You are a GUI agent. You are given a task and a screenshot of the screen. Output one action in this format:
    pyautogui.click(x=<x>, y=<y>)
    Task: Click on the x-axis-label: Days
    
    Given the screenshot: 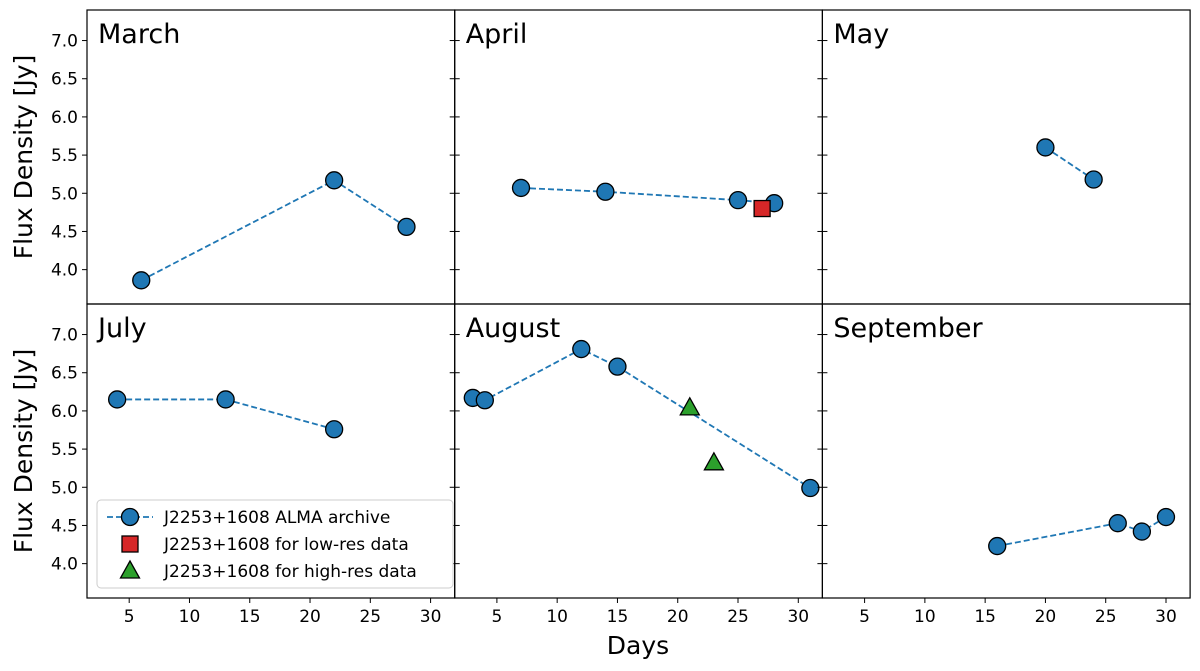 What is the action you would take?
    pyautogui.click(x=638, y=645)
    